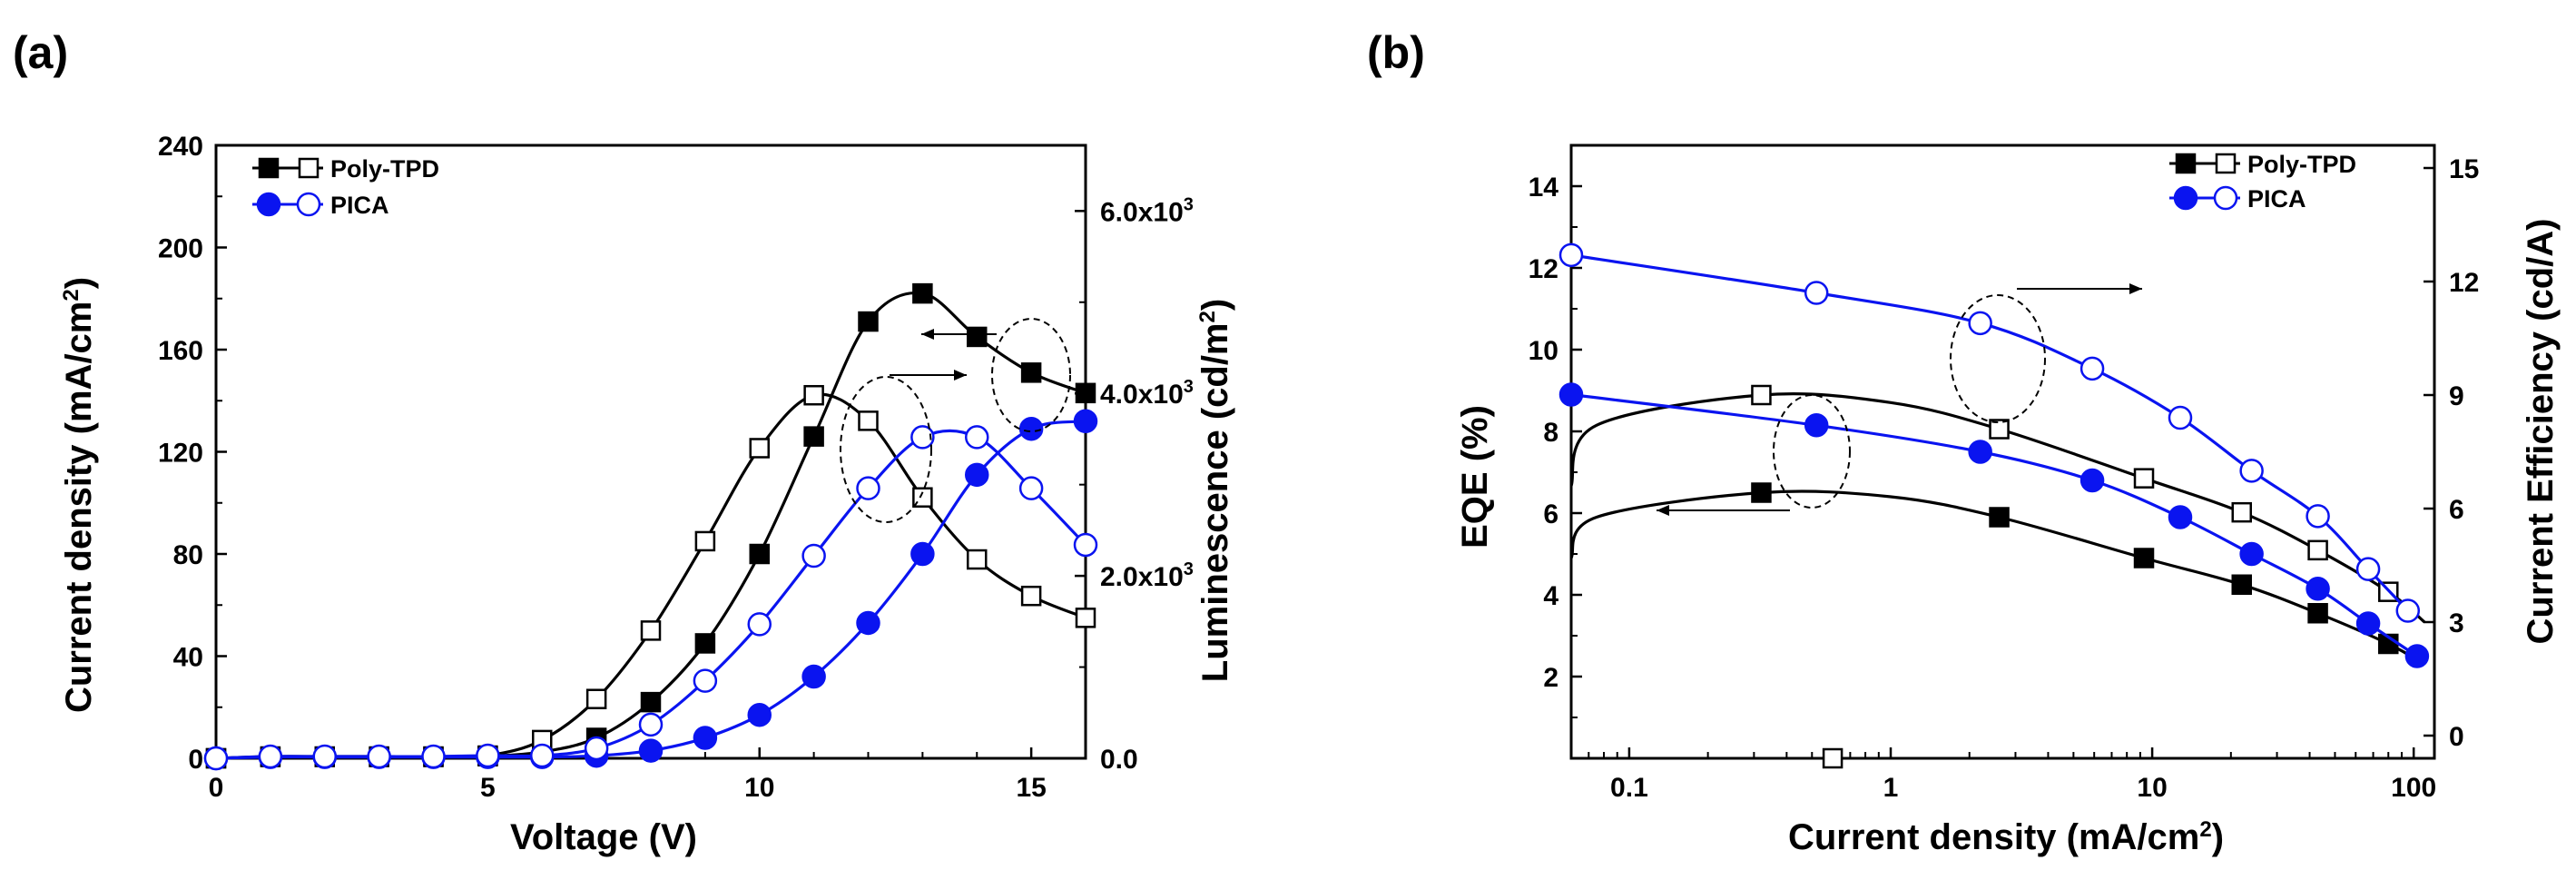  What do you see at coordinates (180, 454) in the screenshot?
I see `chart-a-ytick-label-3: 120` at bounding box center [180, 454].